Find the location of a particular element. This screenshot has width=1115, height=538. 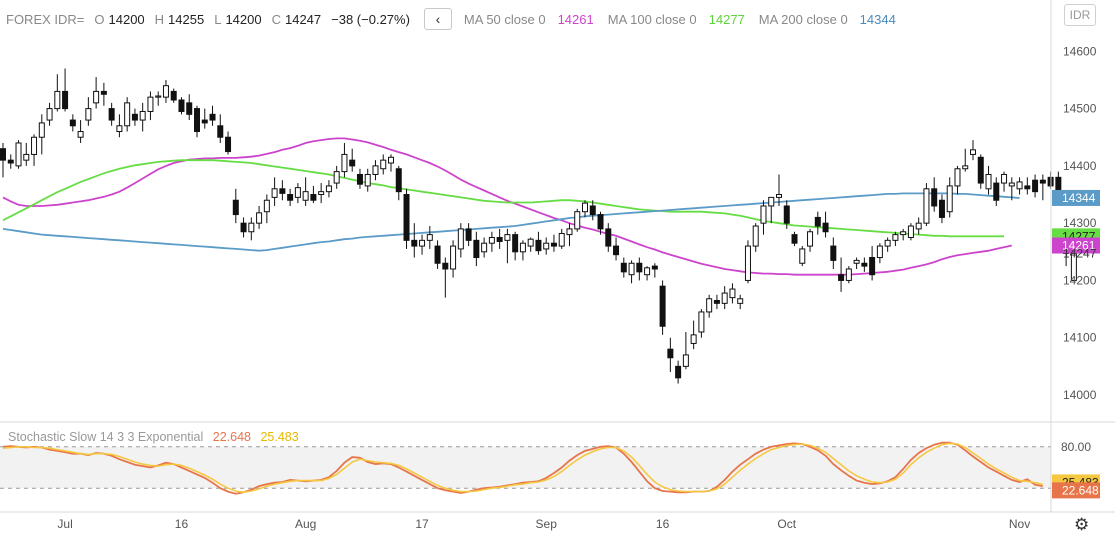

currency-button: IDR is located at coordinates (1080, 15).